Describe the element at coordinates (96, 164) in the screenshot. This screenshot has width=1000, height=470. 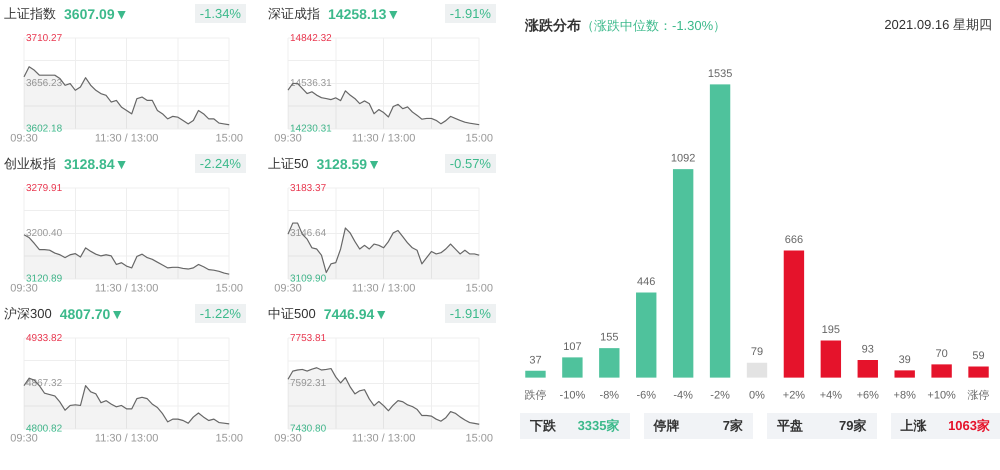
I see `chart-subtitle: 3128.84▼` at that location.